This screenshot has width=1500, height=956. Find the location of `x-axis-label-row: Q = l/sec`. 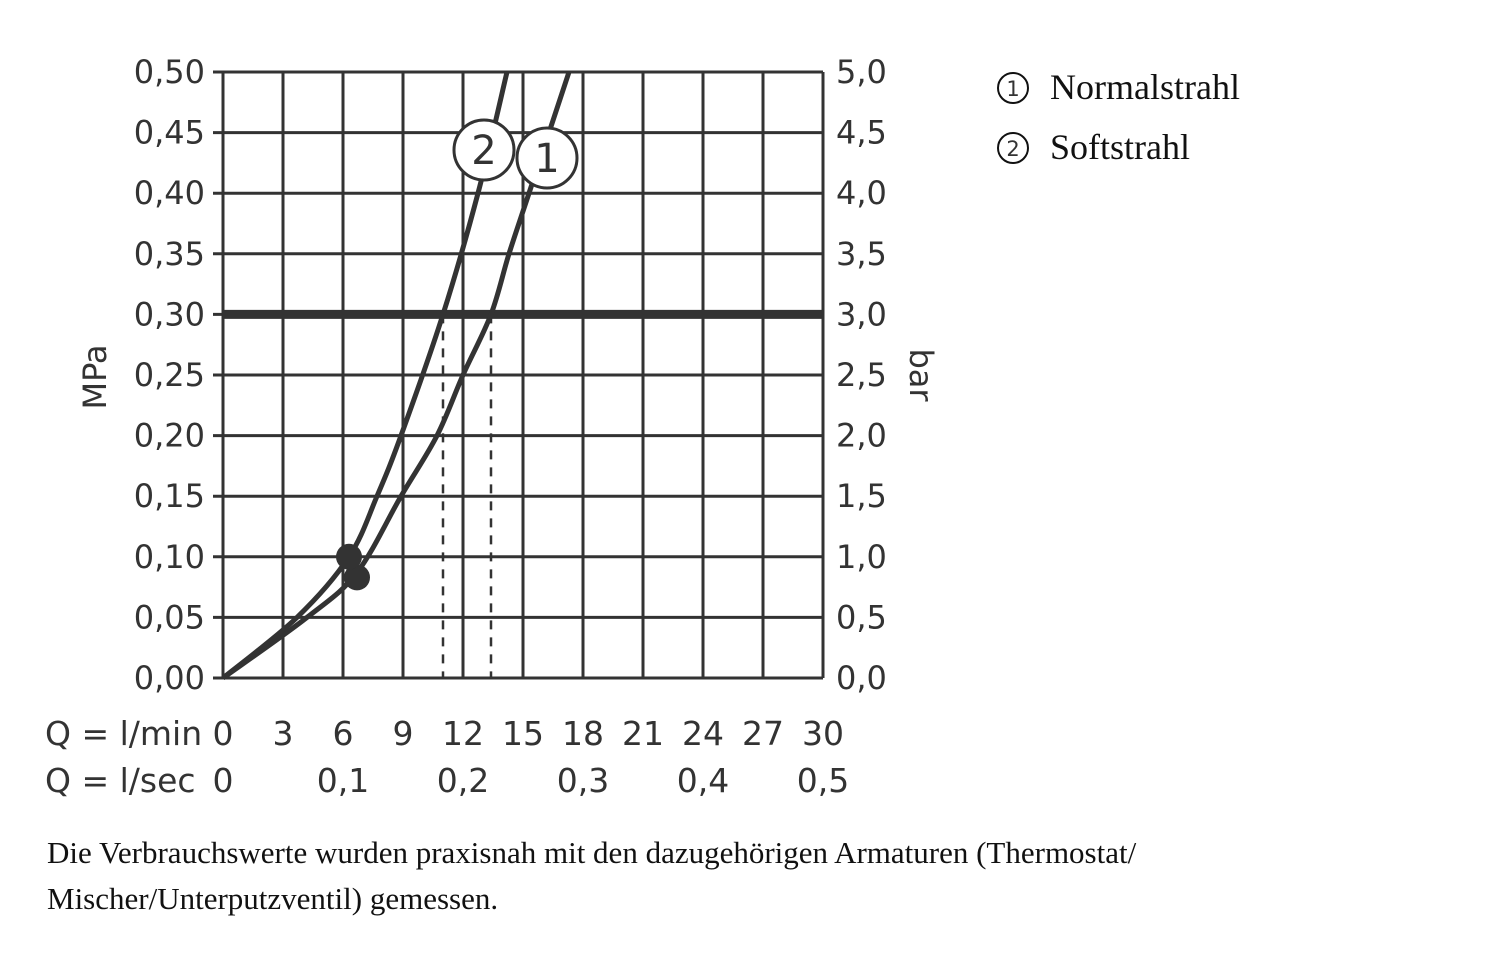

x-axis-label-row: Q = l/sec is located at coordinates (120, 780).